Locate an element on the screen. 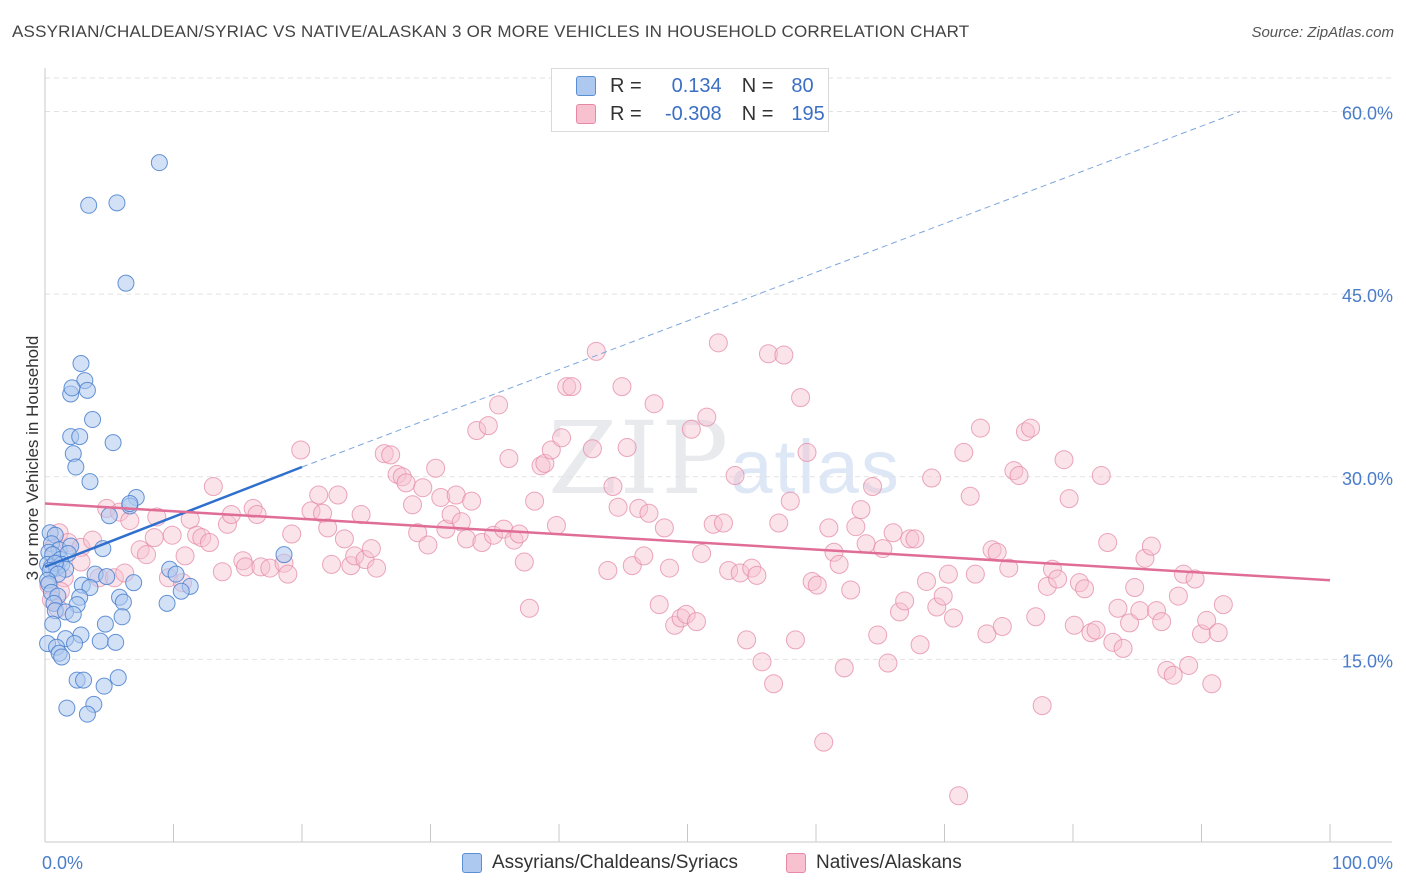 This screenshot has width=1406, height=892. y-tick-label: 60.0% is located at coordinates (1367, 114).